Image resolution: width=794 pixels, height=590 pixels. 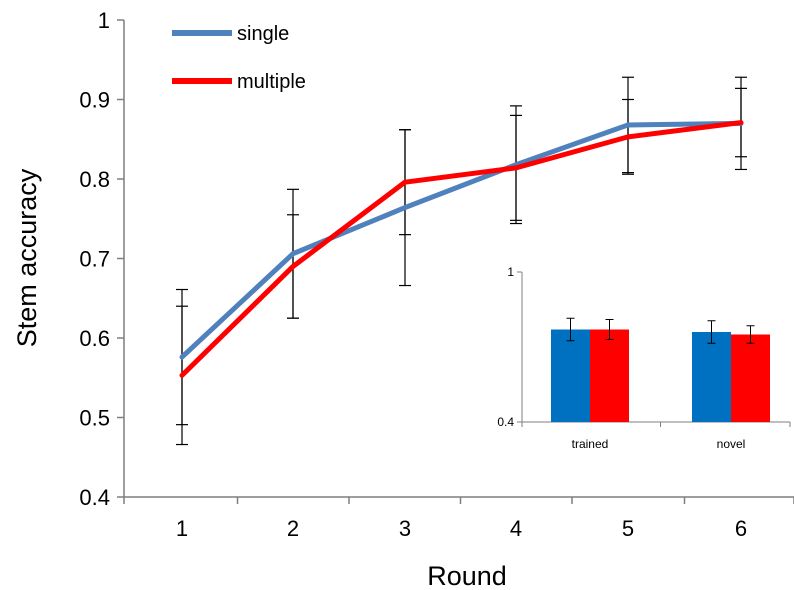 I want to click on inset-y-tick-label: 0.4, so click(x=505, y=422).